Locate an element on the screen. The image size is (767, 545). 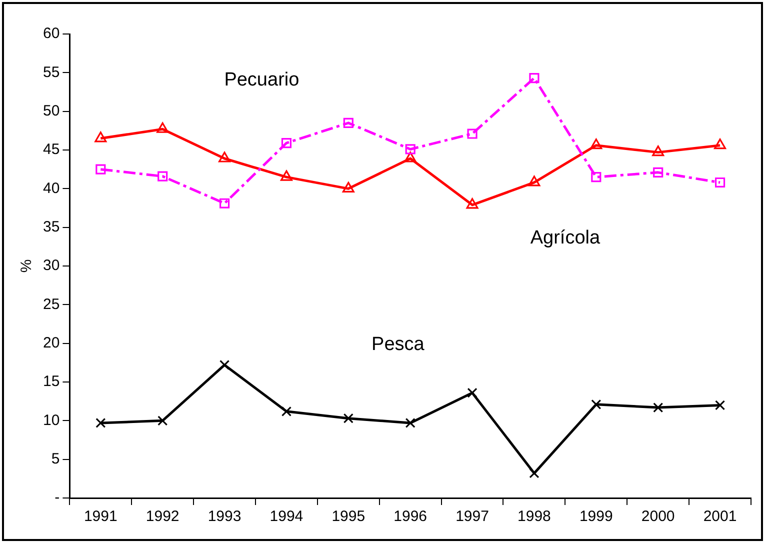
y-tick-label: 5 is located at coordinates (55, 459).